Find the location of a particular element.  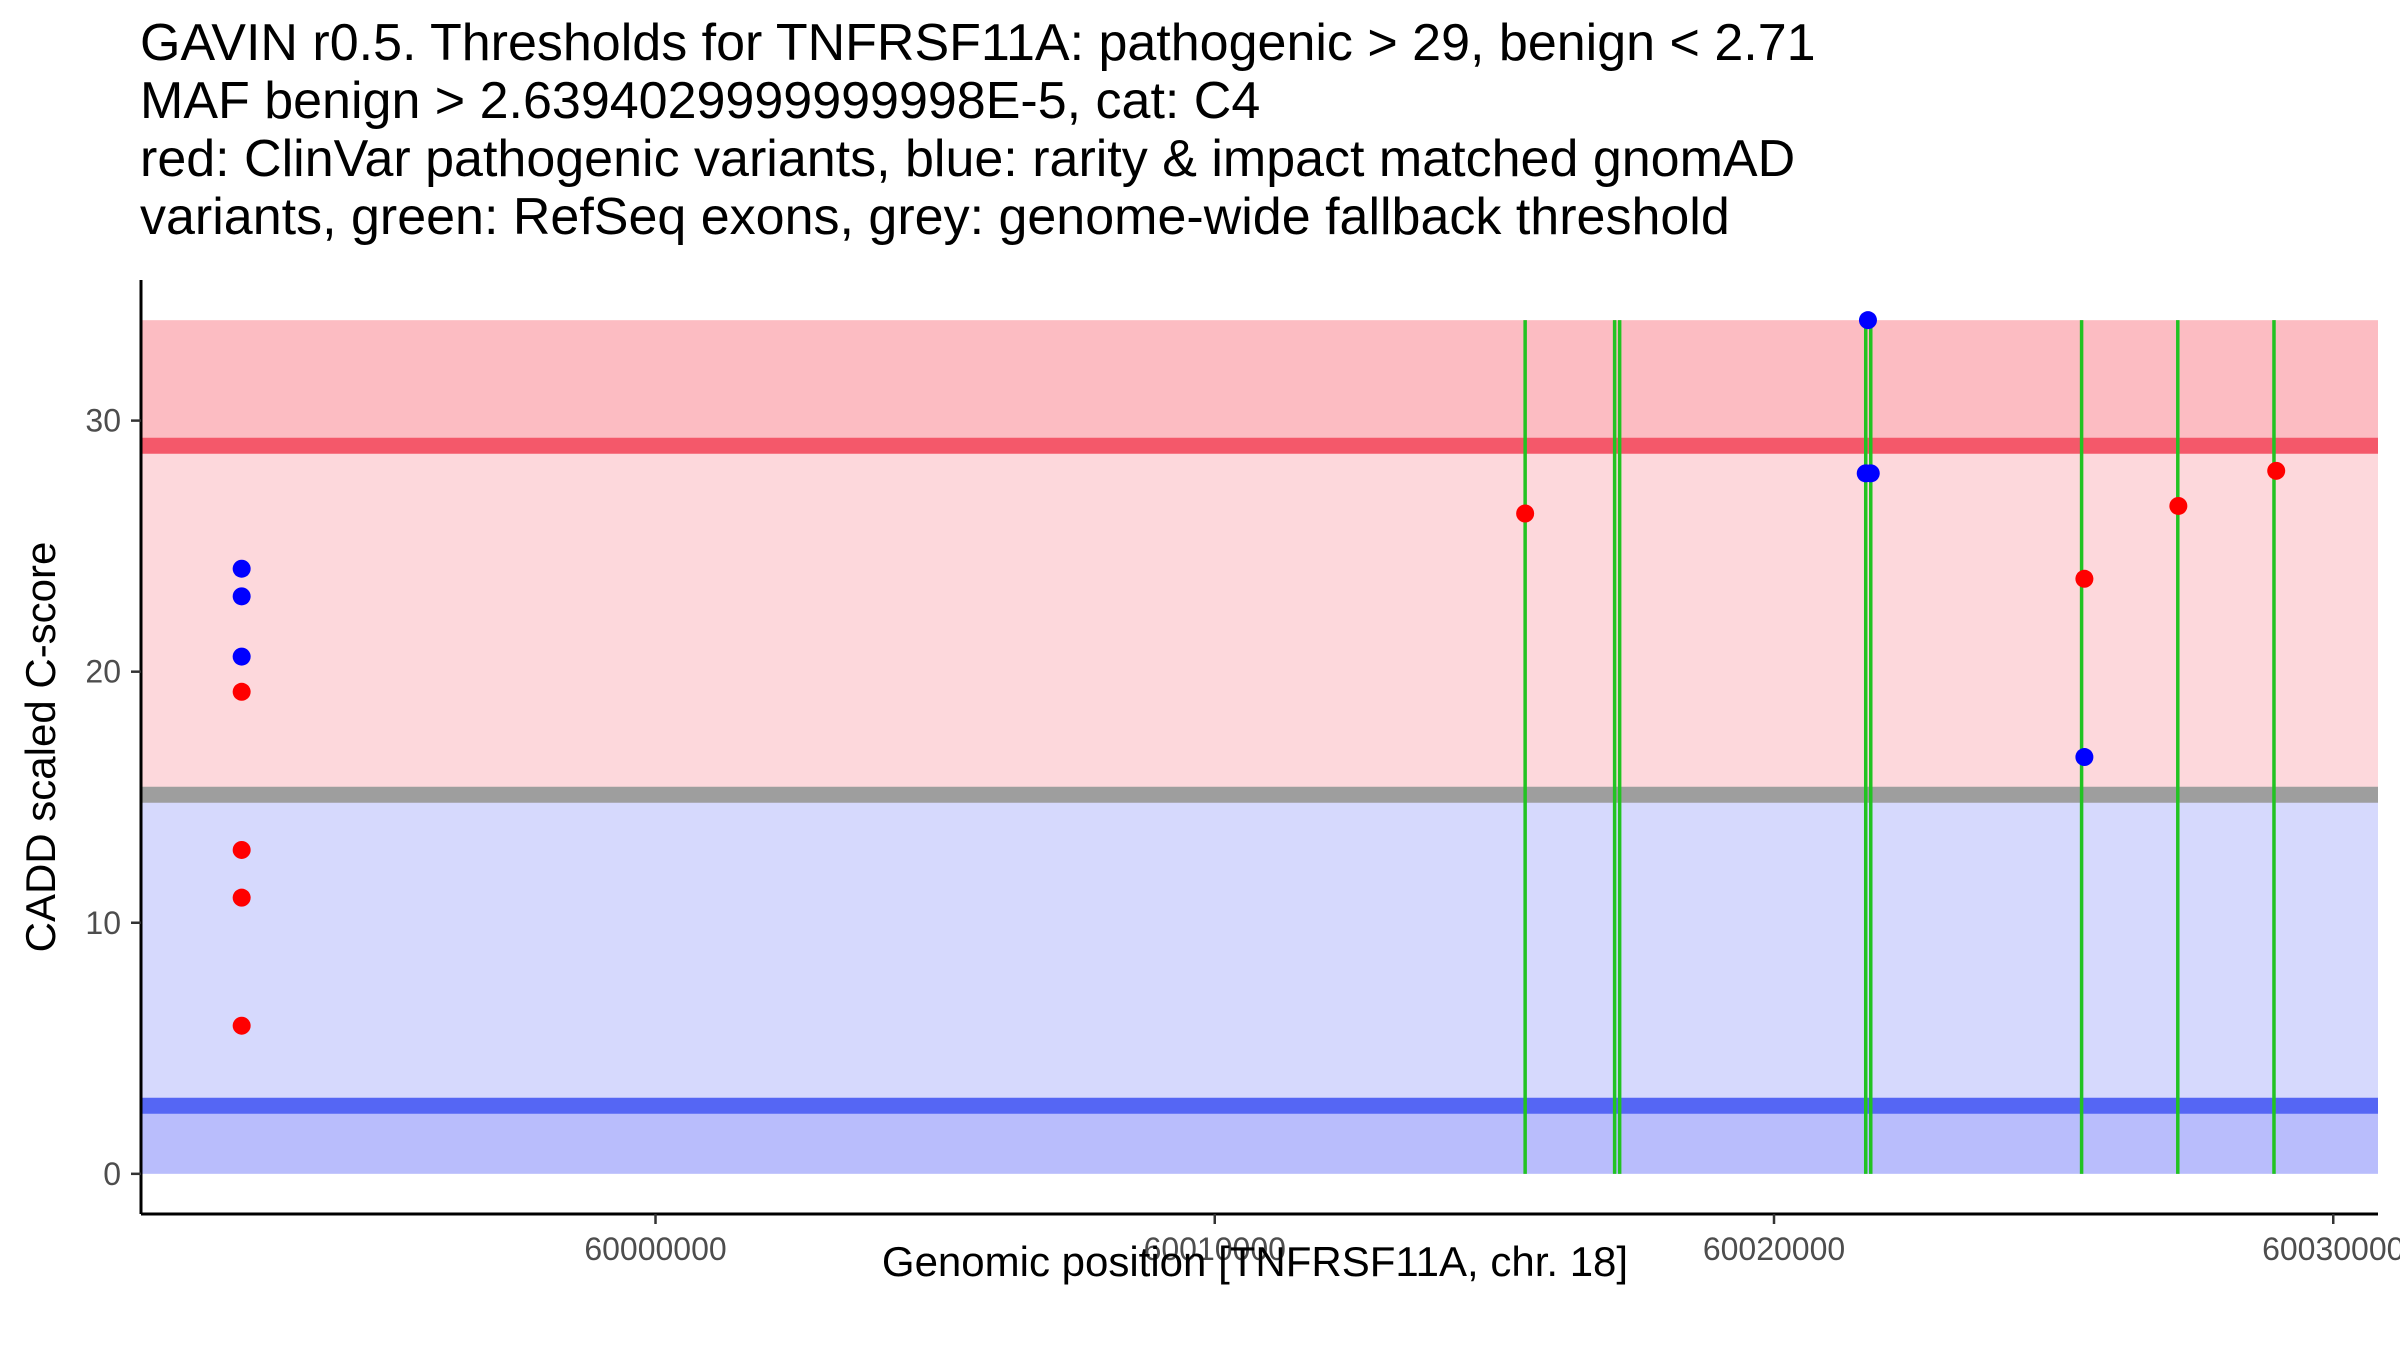

y-axis-title: CADD scaled C-score is located at coordinates (40, 747).